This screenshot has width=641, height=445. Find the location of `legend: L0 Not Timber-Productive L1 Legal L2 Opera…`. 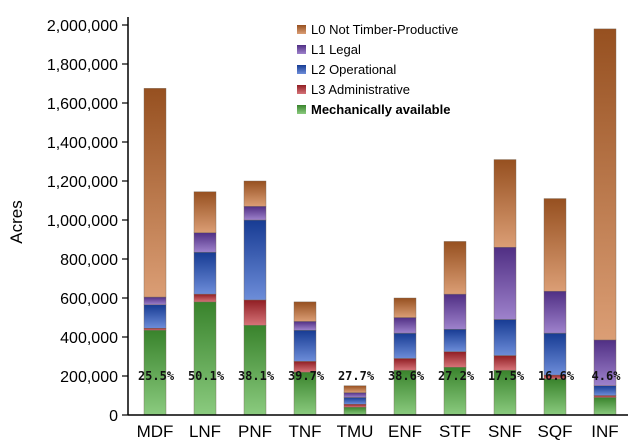

legend: L0 Not Timber-Productive L1 Legal L2 Opera… is located at coordinates (377, 69).